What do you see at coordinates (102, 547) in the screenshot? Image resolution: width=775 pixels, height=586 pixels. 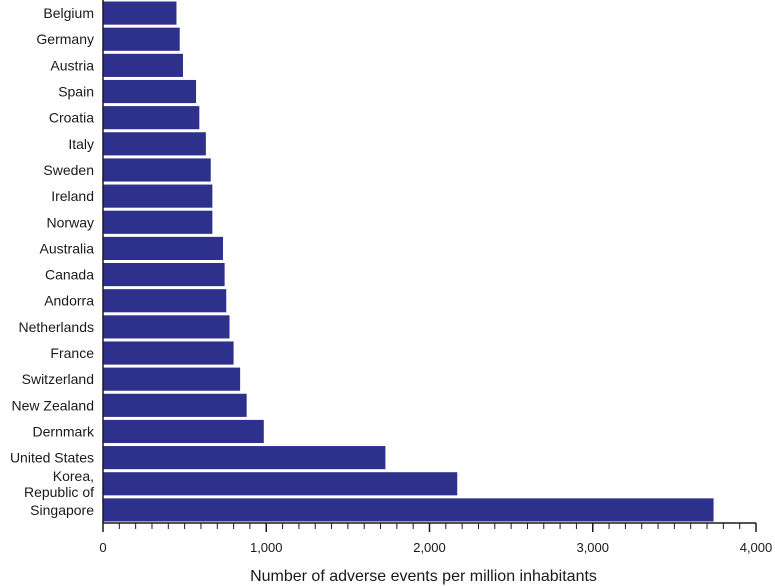 I see `x-tick-label: 0` at bounding box center [102, 547].